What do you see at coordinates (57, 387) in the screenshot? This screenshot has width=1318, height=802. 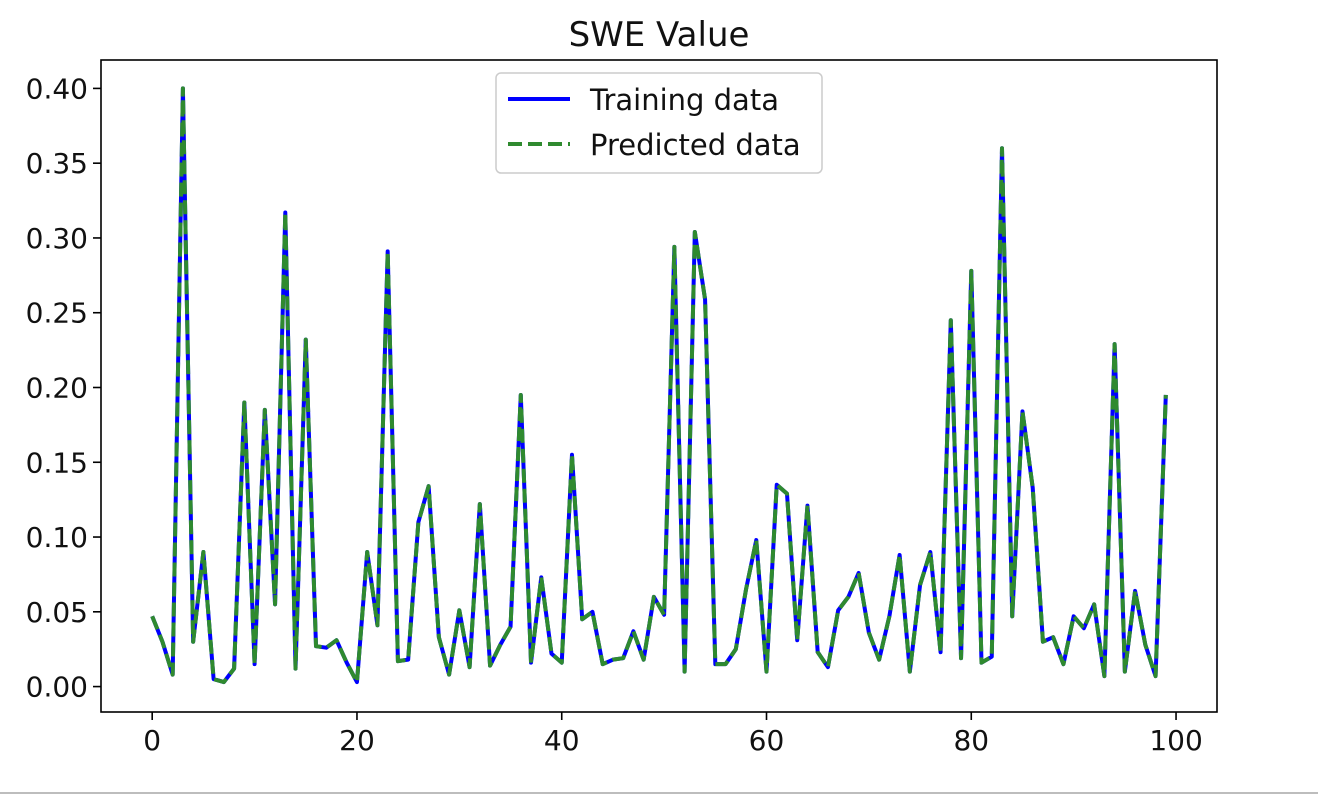 I see `y-tick-label: 0.20` at bounding box center [57, 387].